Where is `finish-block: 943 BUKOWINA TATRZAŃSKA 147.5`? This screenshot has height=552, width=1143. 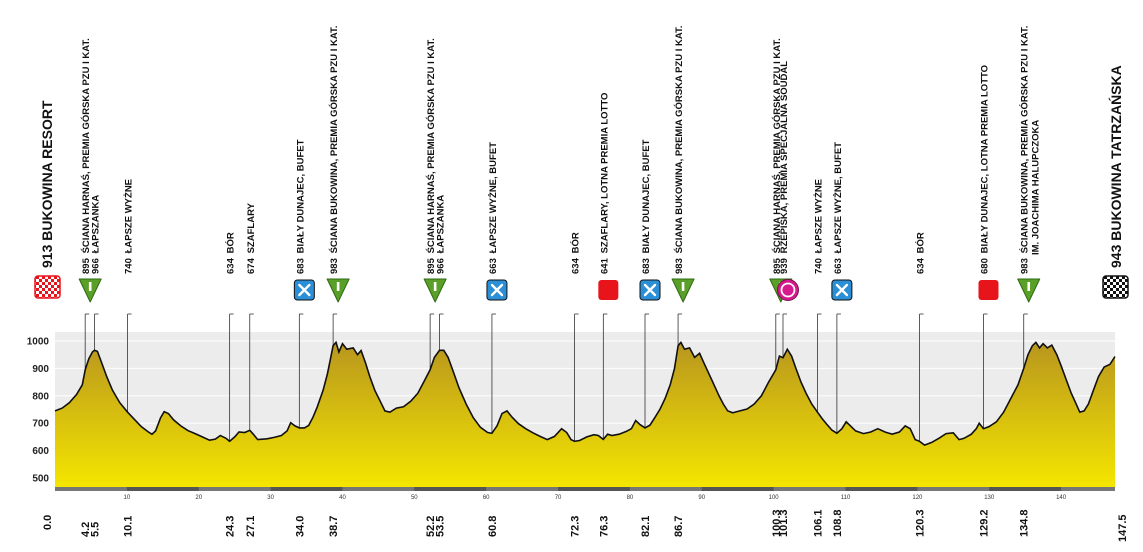
finish-block: 943 BUKOWINA TATRZAŃSKA 147.5 is located at coordinates (1115, 303).